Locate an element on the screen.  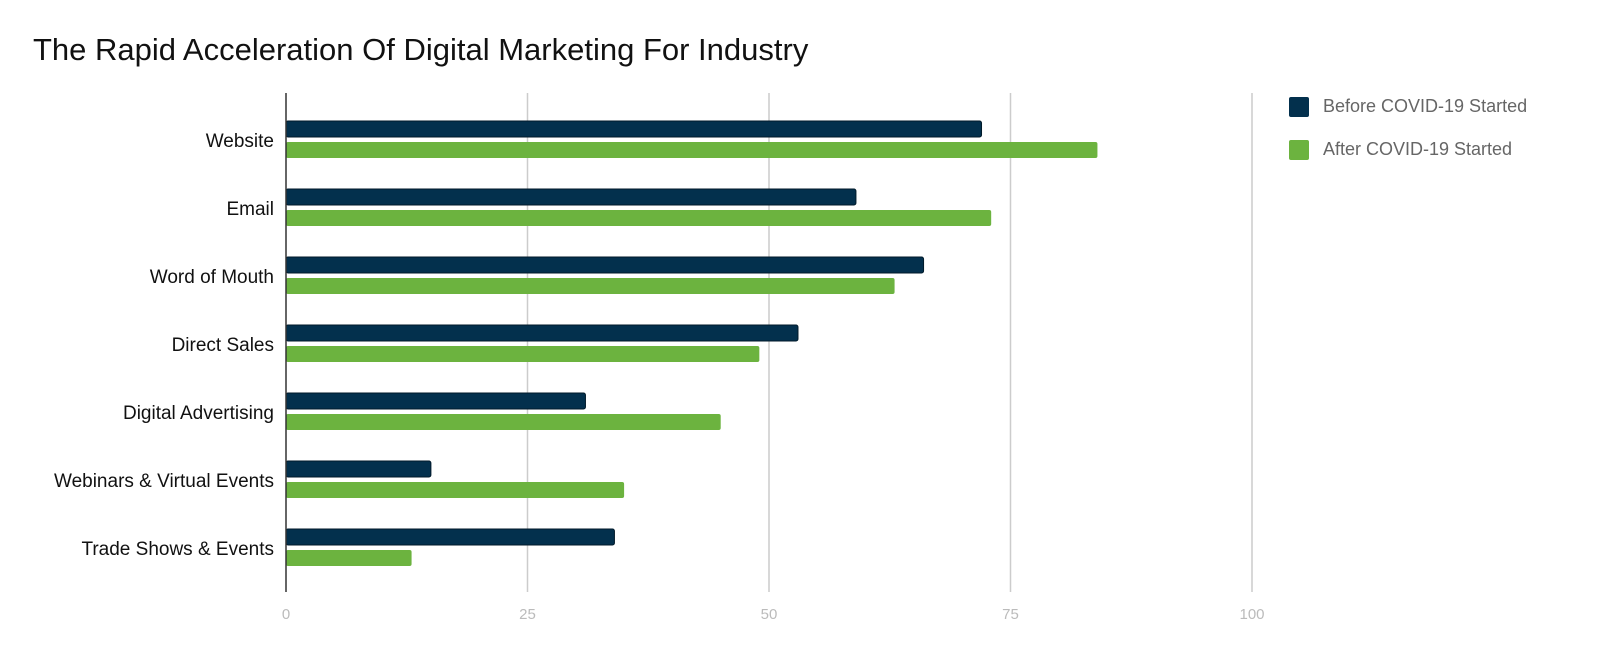
legend-swatch-before is located at coordinates (1299, 106).